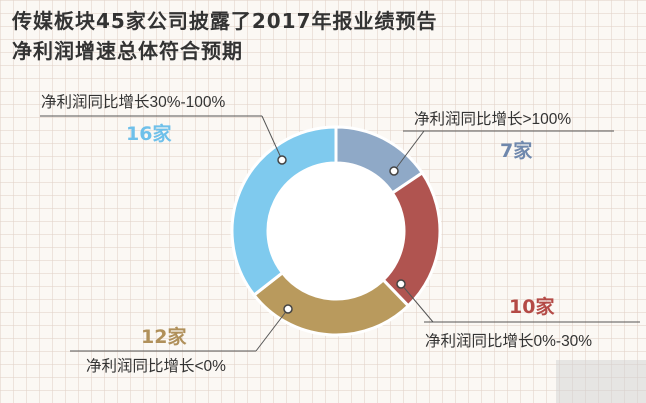  What do you see at coordinates (601, 381) in the screenshot?
I see `watermark` at bounding box center [601, 381].